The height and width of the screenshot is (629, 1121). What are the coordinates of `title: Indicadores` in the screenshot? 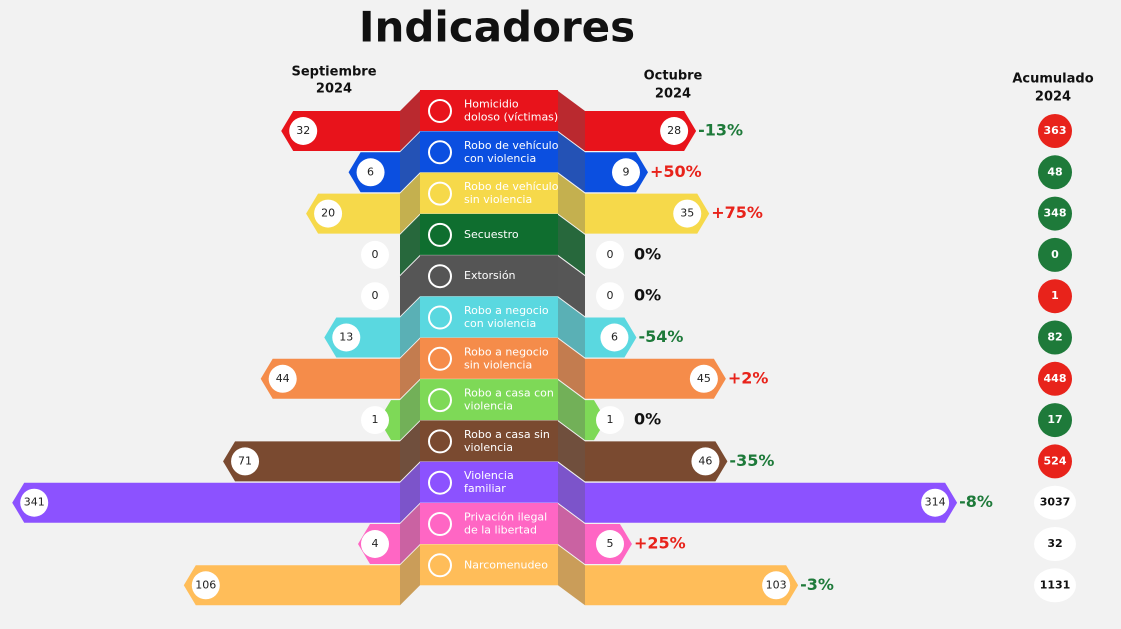 It's located at (497, 27).